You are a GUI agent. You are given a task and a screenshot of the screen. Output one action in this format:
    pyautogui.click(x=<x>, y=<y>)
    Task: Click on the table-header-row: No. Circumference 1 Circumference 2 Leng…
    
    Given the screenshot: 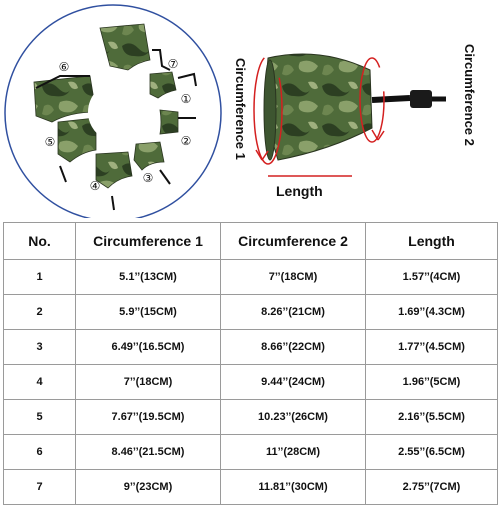 What is the action you would take?
    pyautogui.click(x=250, y=241)
    